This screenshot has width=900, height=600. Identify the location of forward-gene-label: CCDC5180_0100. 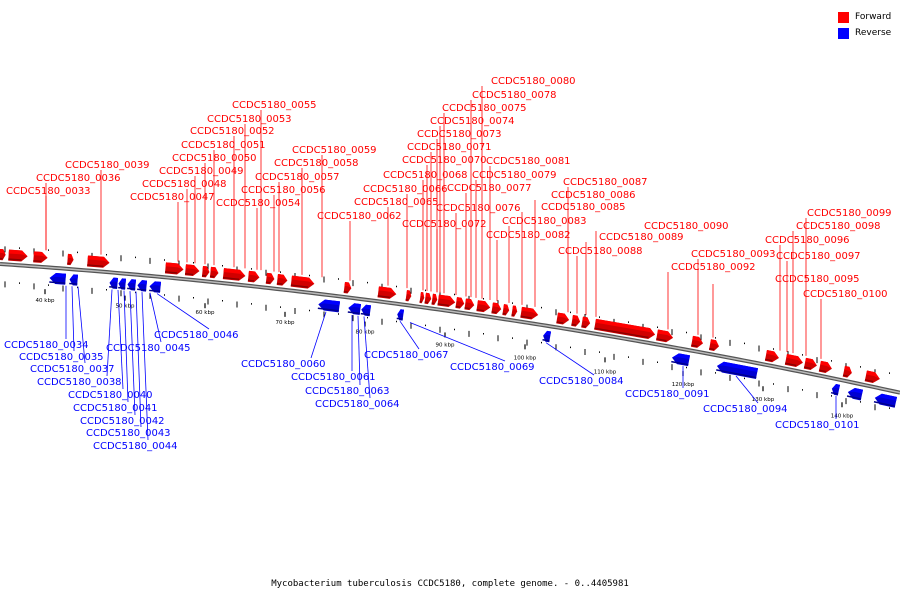
(845, 294).